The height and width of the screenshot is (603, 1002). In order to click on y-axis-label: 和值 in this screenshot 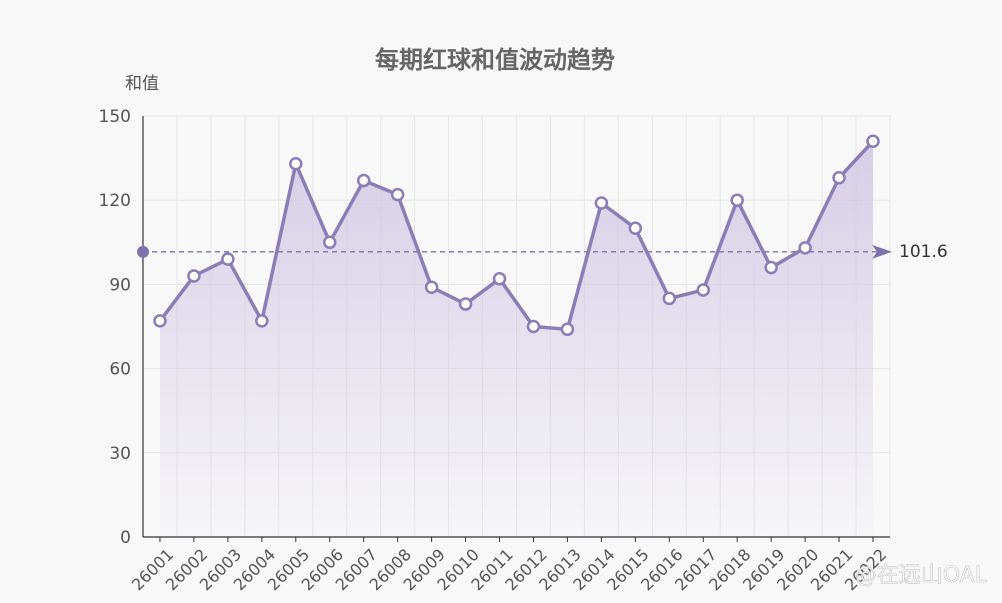, I will do `click(142, 84)`.